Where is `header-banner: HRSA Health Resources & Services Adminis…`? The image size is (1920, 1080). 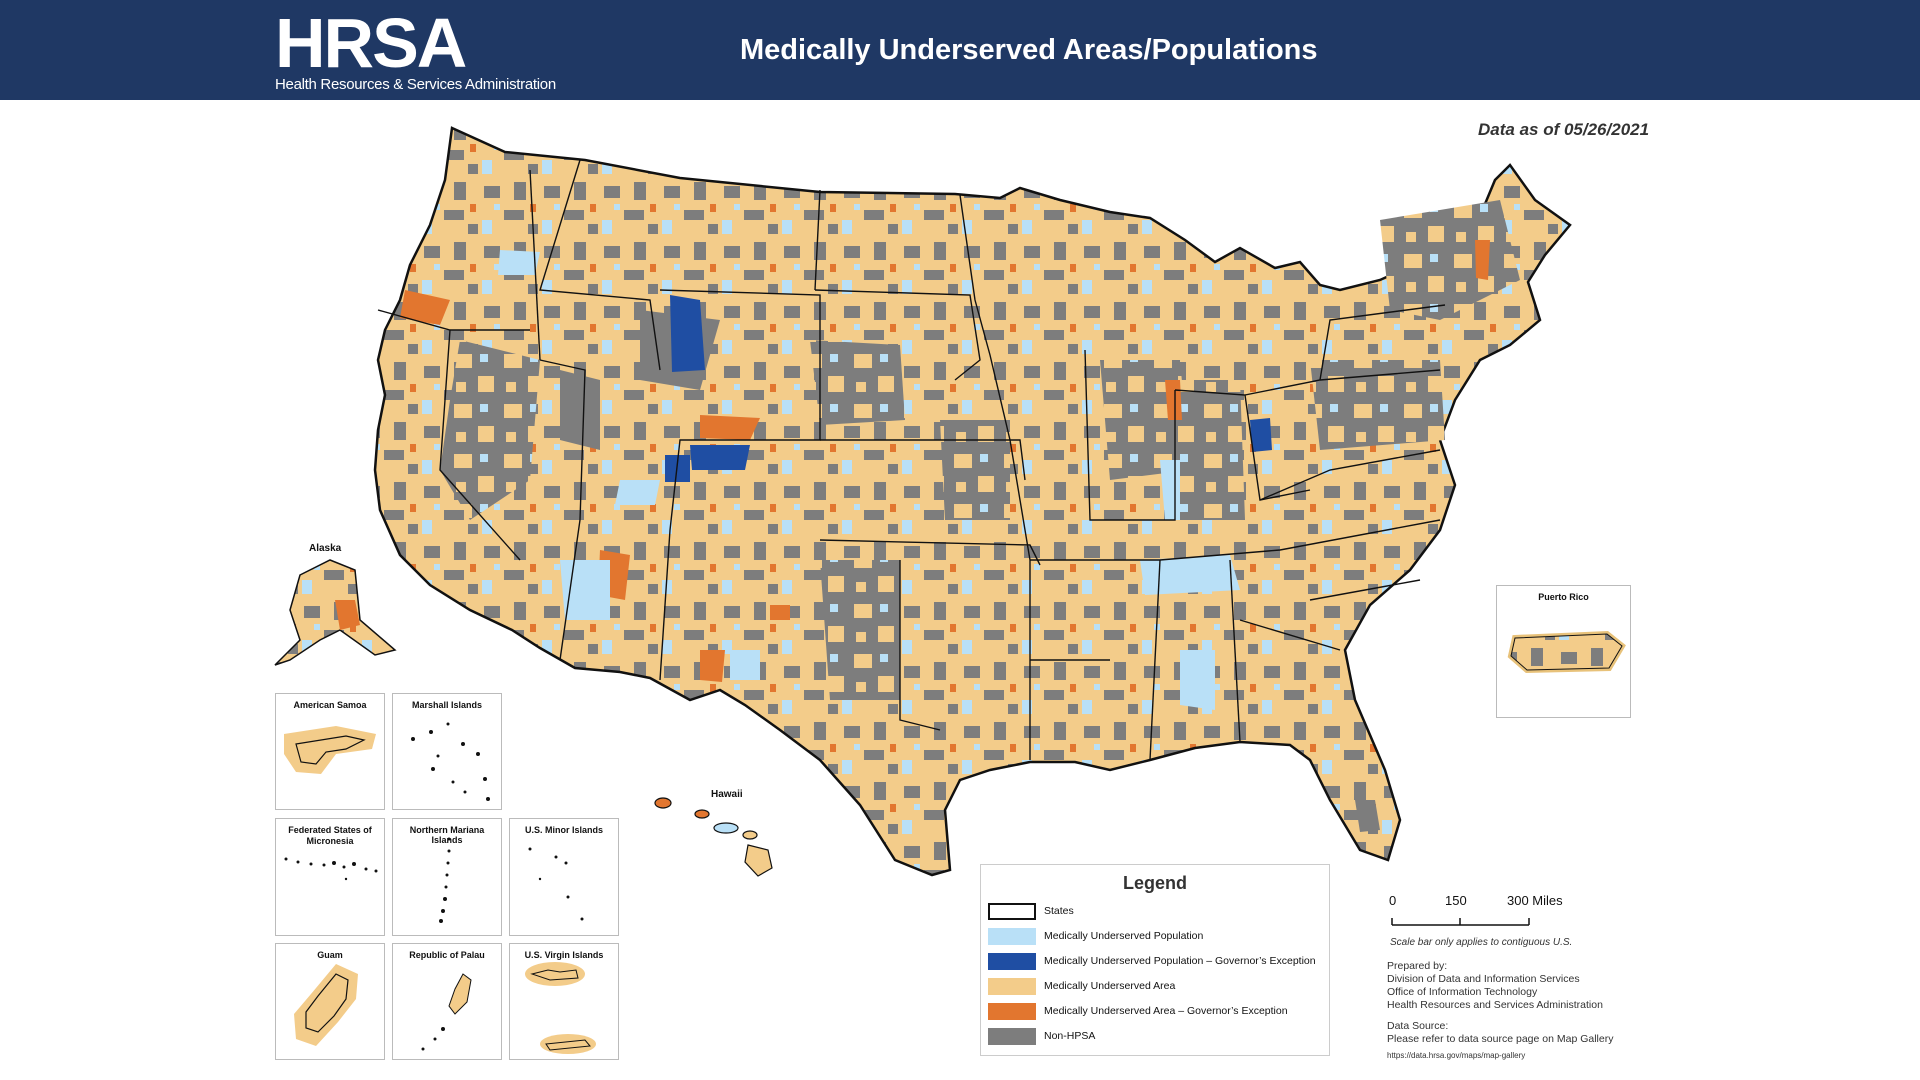
header-banner: HRSA Health Resources & Services Adminis… is located at coordinates (960, 50).